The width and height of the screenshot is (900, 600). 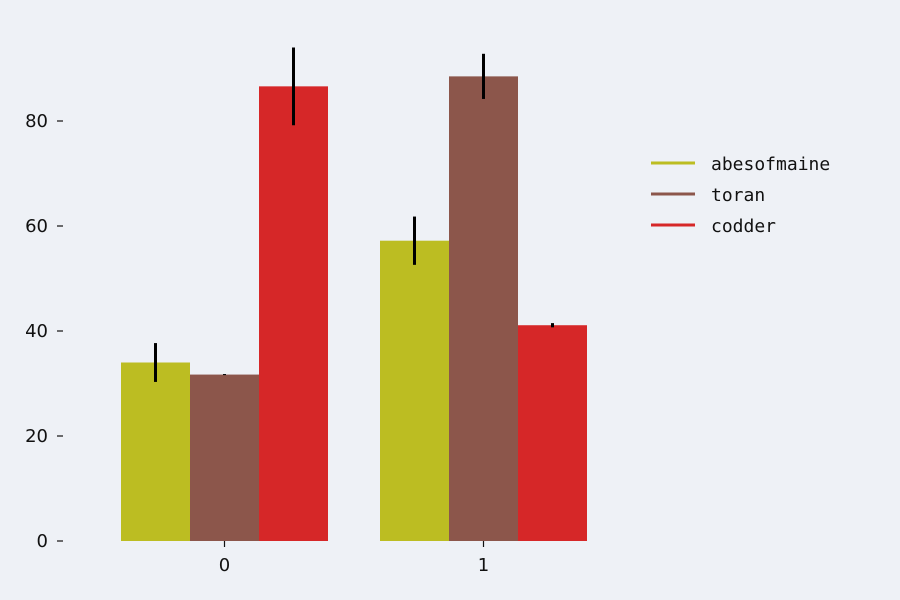 I want to click on y-tick-label-20: 20, so click(x=36, y=436).